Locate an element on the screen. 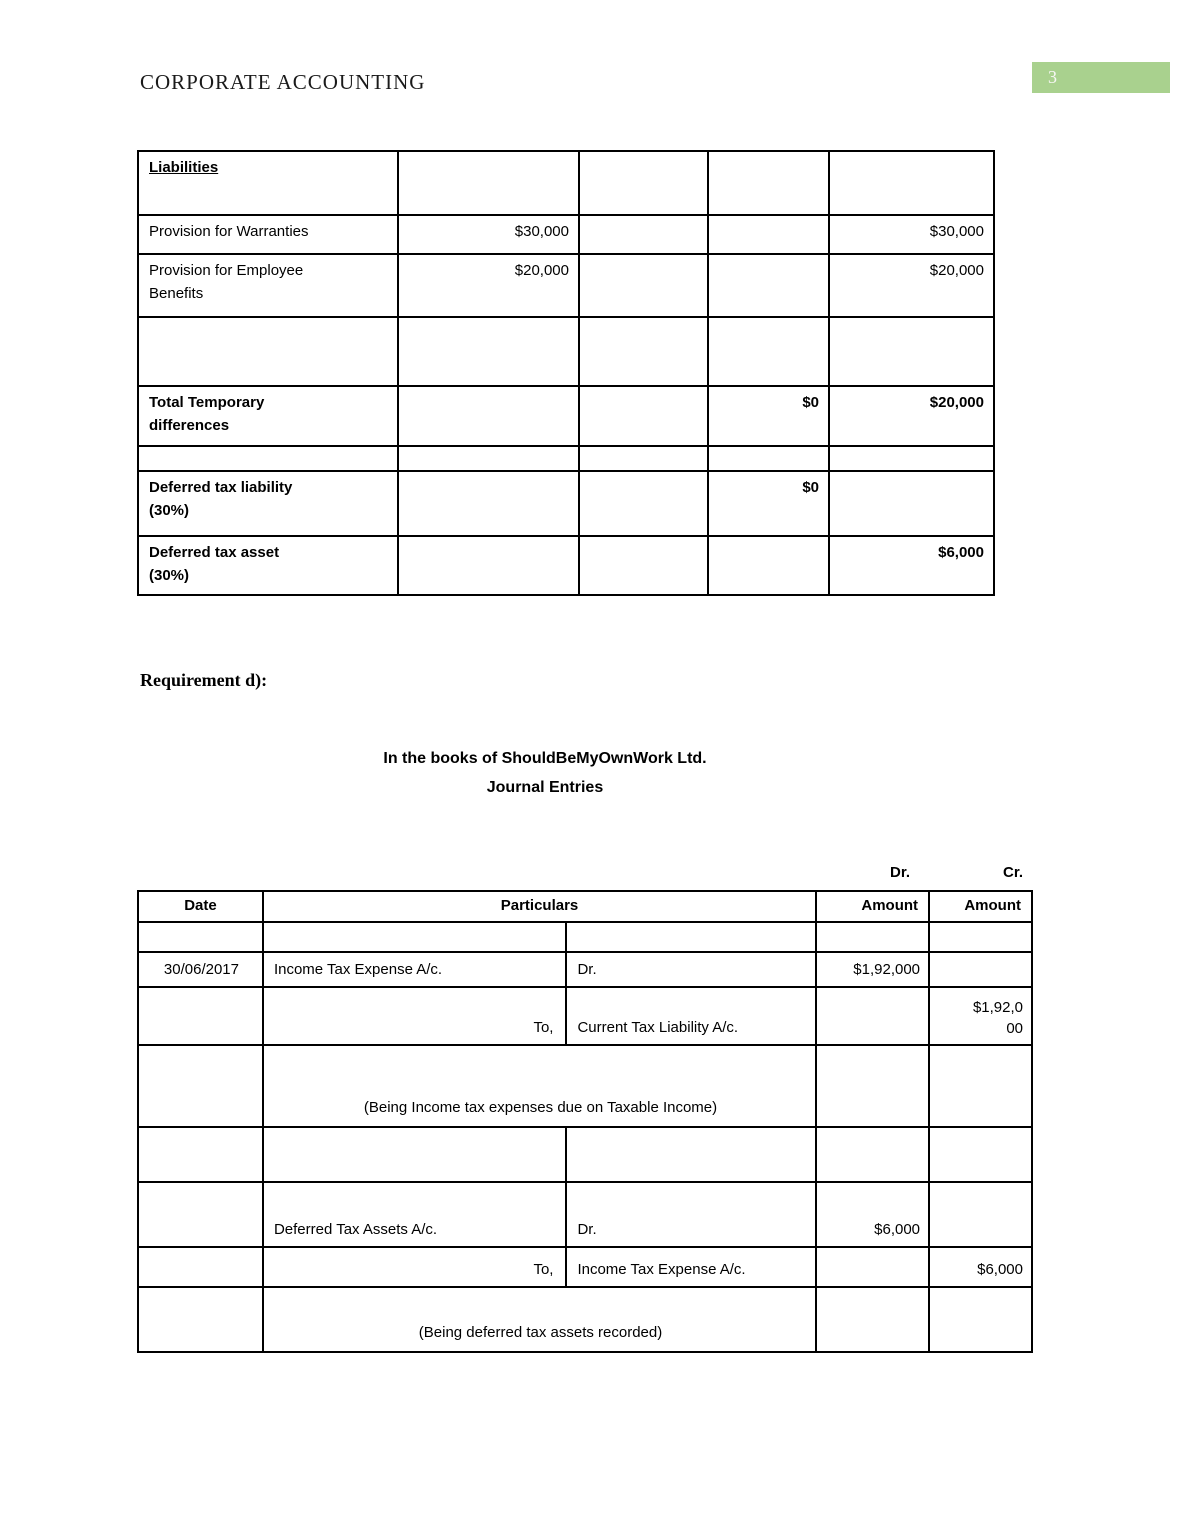 The height and width of the screenshot is (1540, 1190). particulars-cell: Dr. is located at coordinates (691, 969).